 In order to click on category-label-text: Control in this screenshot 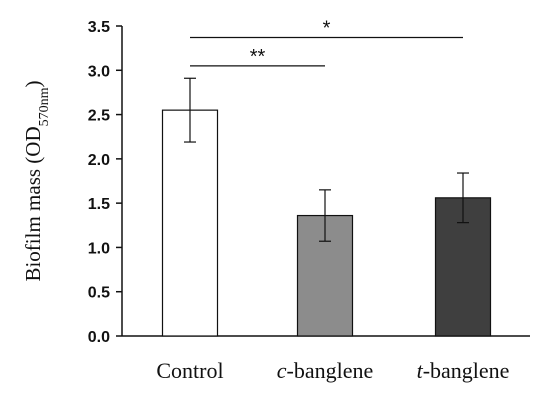, I will do `click(189, 370)`.